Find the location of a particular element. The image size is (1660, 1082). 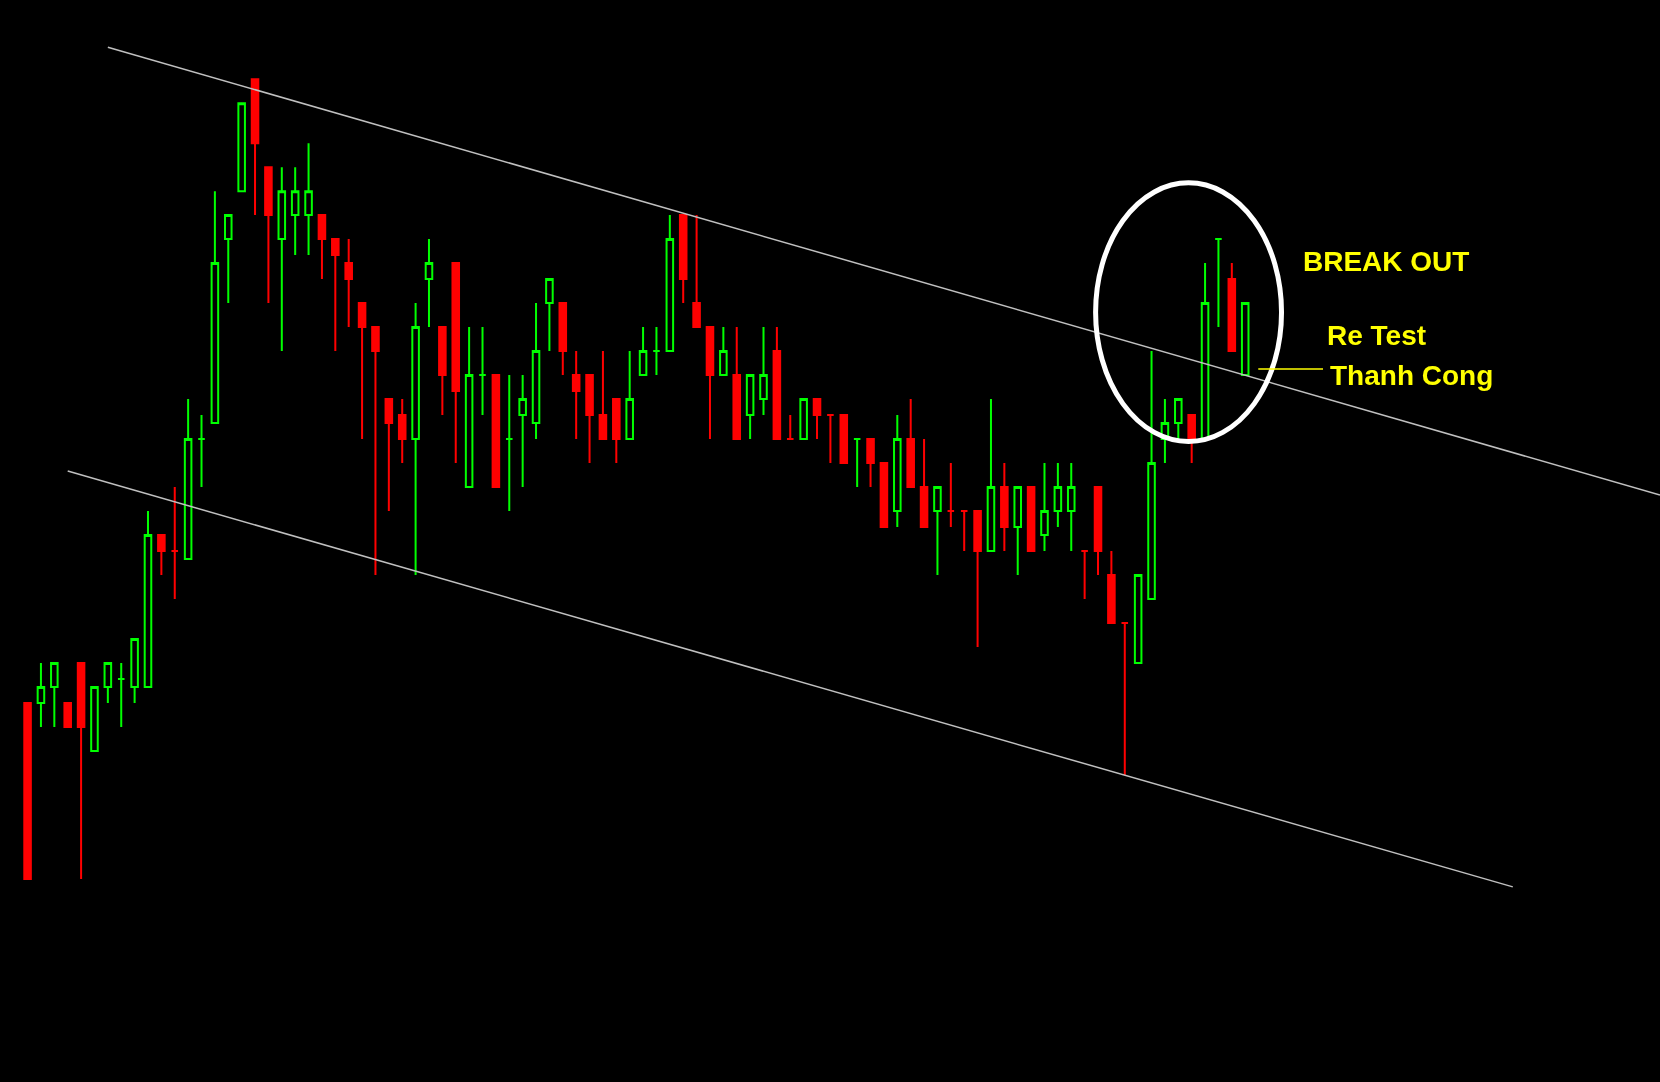

annotation: BREAK OUT is located at coordinates (1386, 261).